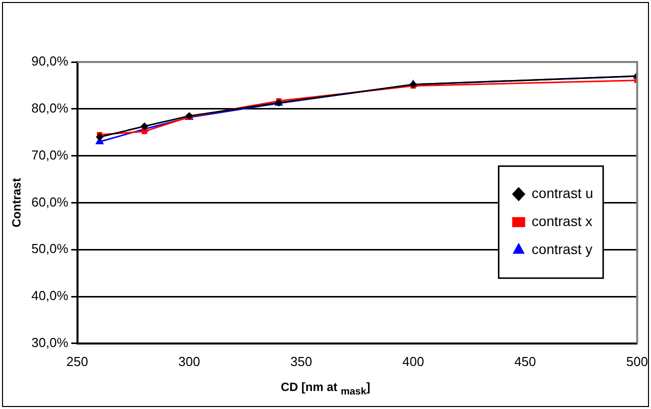 The width and height of the screenshot is (651, 409). I want to click on legend-label: contrast y, so click(562, 248).